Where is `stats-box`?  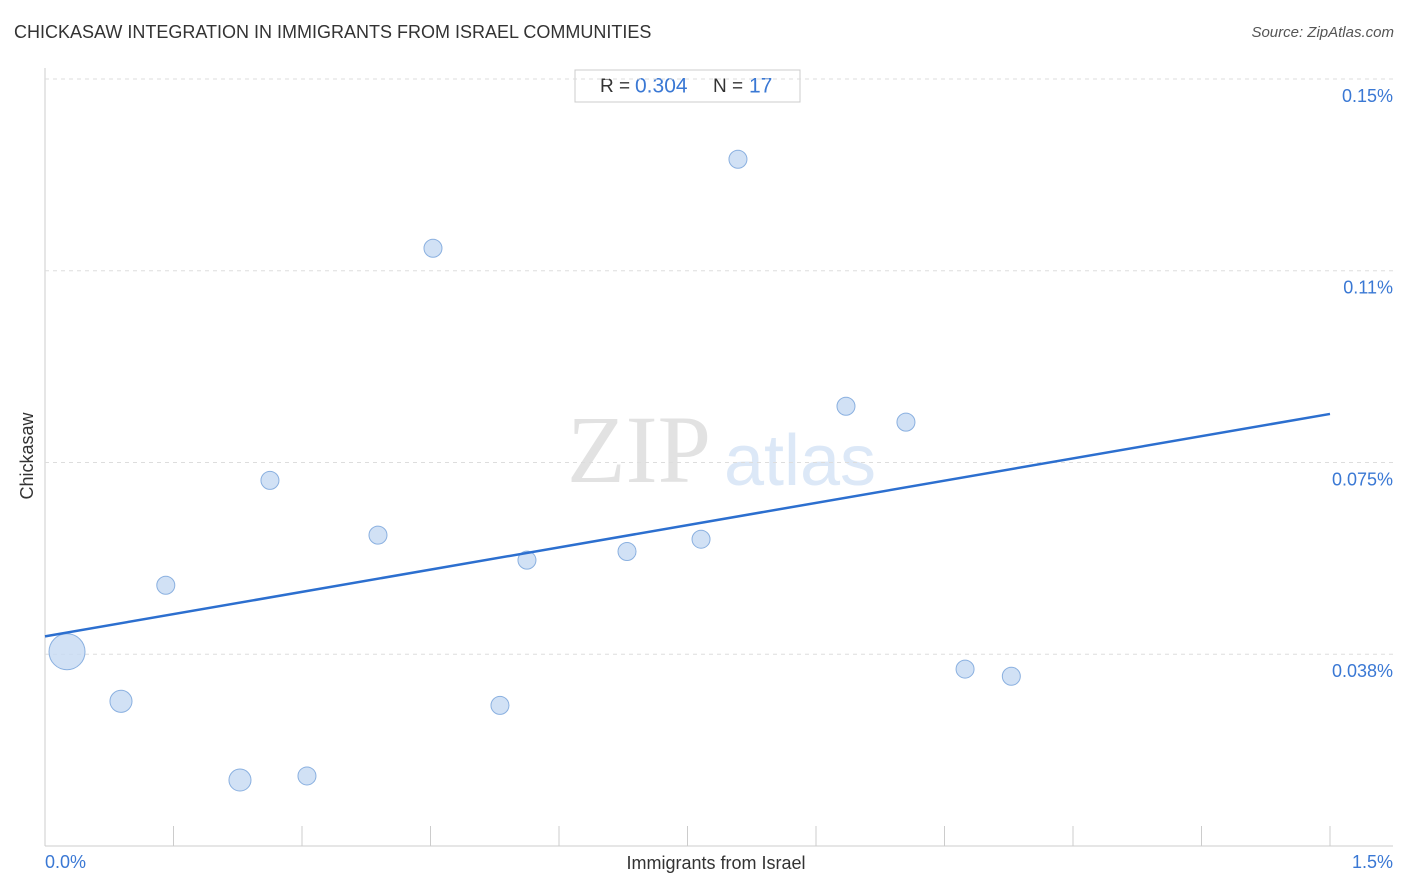 stats-box is located at coordinates (687, 86).